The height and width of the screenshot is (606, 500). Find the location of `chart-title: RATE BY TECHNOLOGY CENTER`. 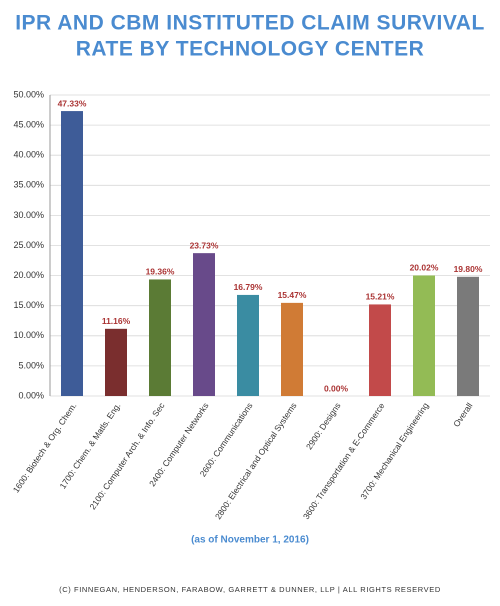

chart-title: RATE BY TECHNOLOGY CENTER is located at coordinates (250, 49).